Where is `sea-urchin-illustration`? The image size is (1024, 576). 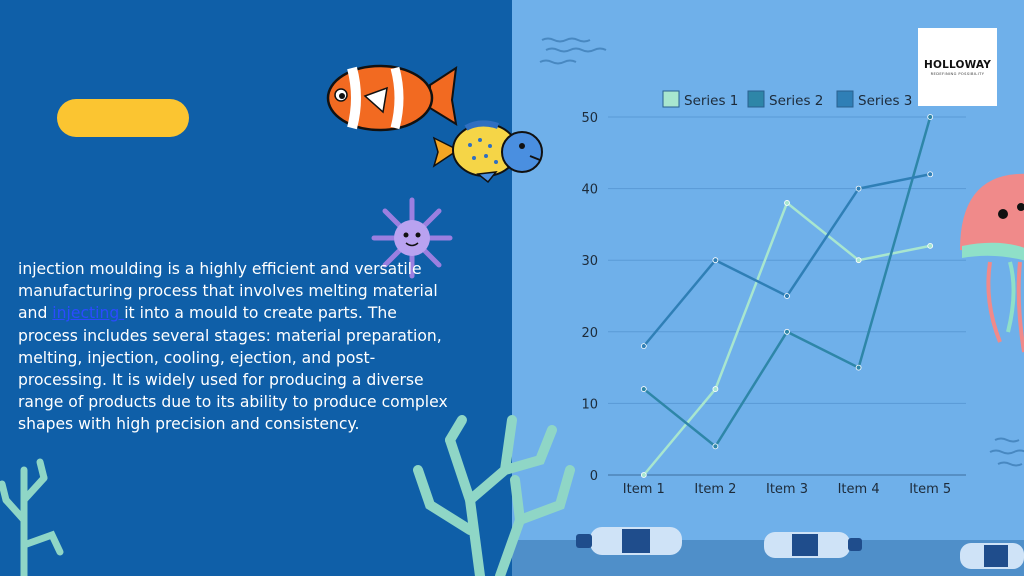 sea-urchin-illustration is located at coordinates (412, 238).